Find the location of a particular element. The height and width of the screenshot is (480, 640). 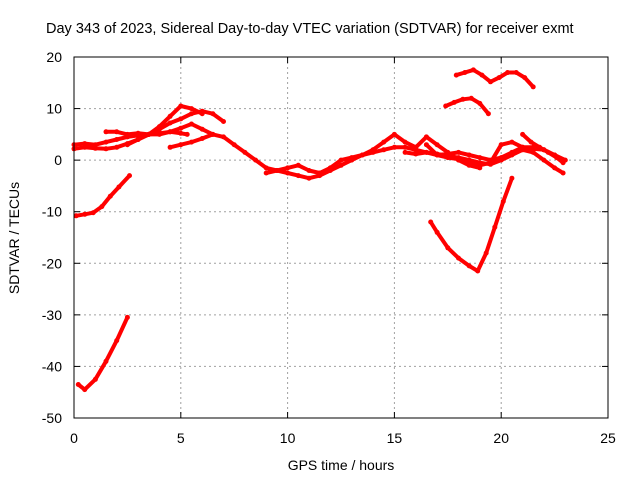

x-tick-label: 0 is located at coordinates (74, 438).